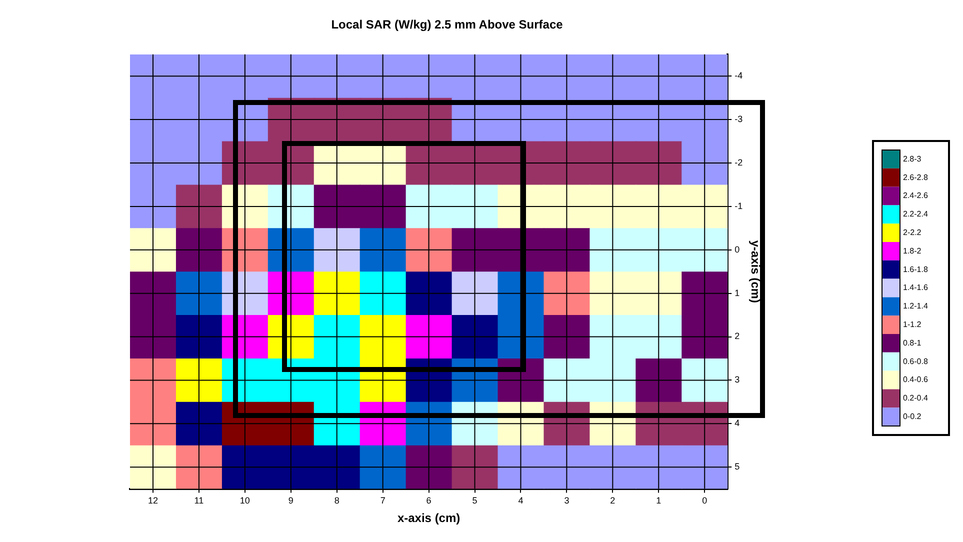 The height and width of the screenshot is (542, 963). Describe the element at coordinates (912, 325) in the screenshot. I see `color-bar-label: 1-1.2` at that location.